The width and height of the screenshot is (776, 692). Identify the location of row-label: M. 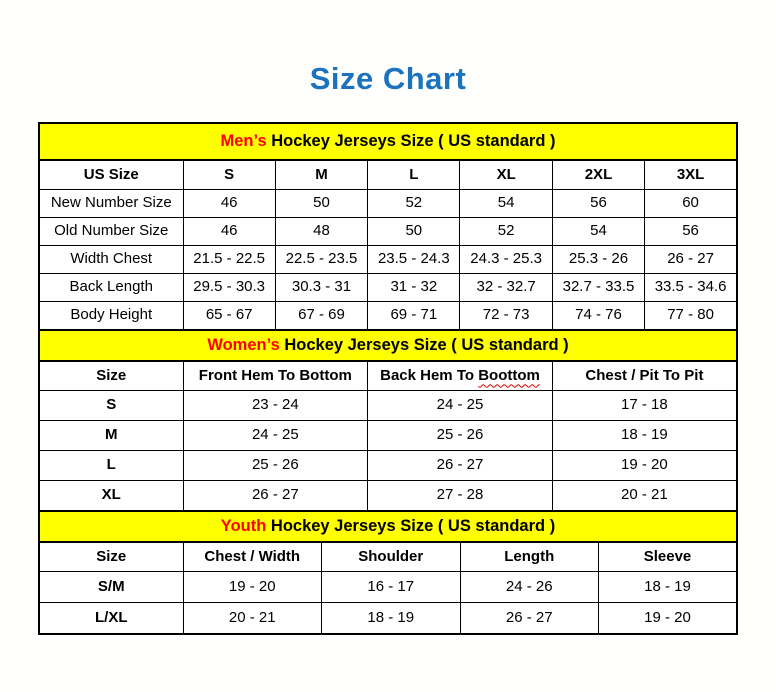
(111, 435).